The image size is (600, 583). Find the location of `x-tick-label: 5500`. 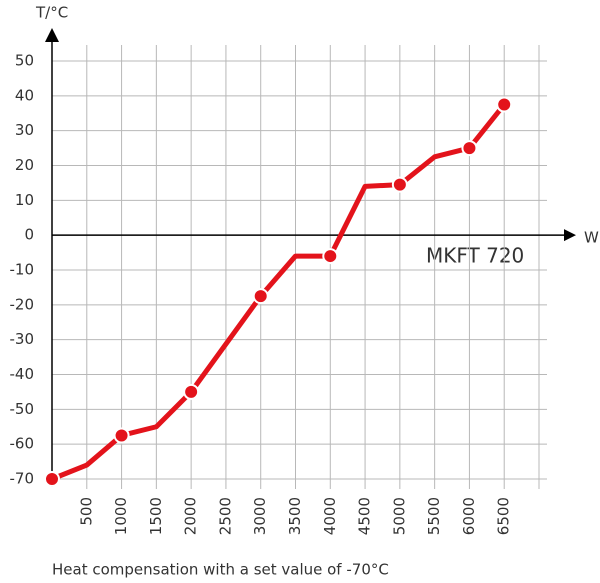

x-tick-label: 5500 is located at coordinates (434, 516).